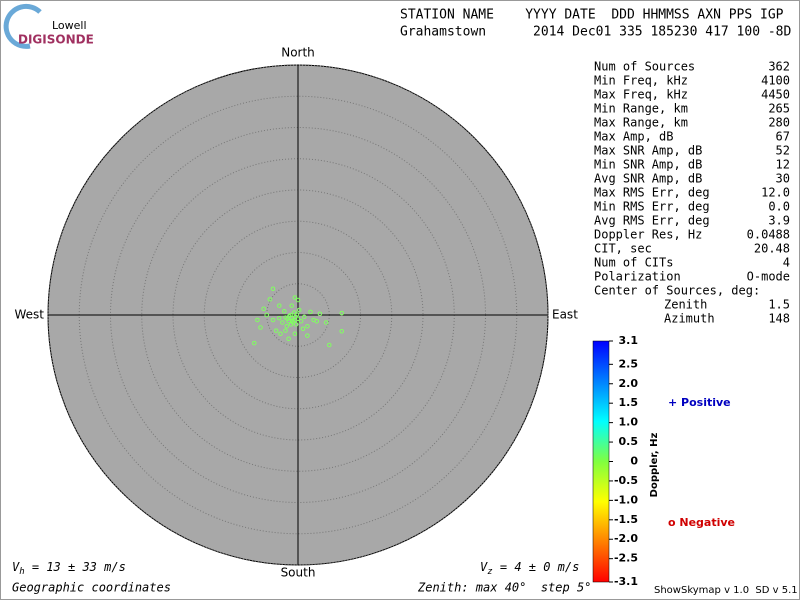 This screenshot has width=800, height=600. I want to click on stat-value: 265, so click(779, 109).